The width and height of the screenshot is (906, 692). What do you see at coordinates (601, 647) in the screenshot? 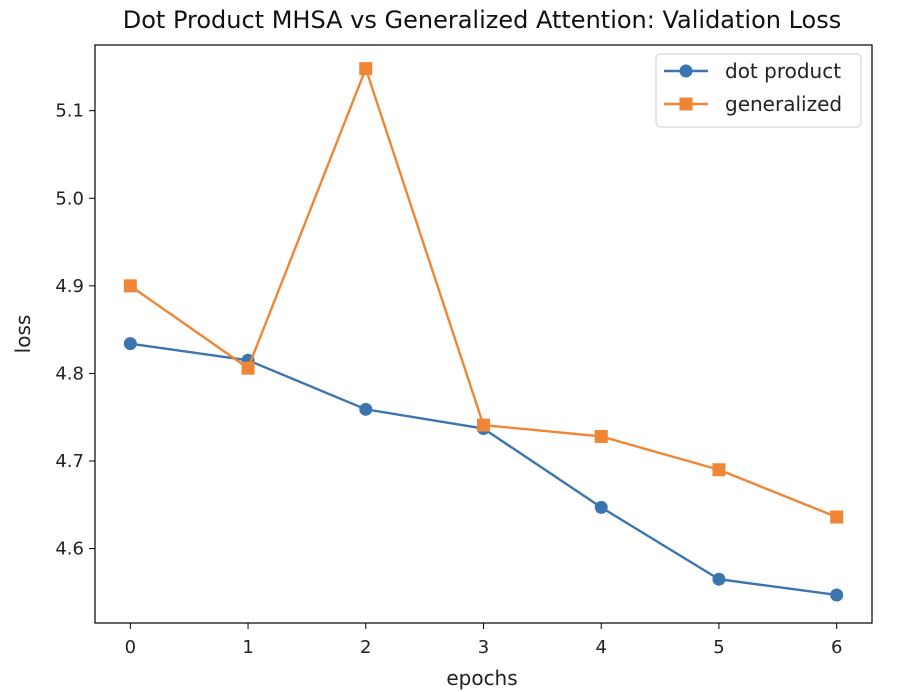
I see `x-tick-label: 4` at bounding box center [601, 647].